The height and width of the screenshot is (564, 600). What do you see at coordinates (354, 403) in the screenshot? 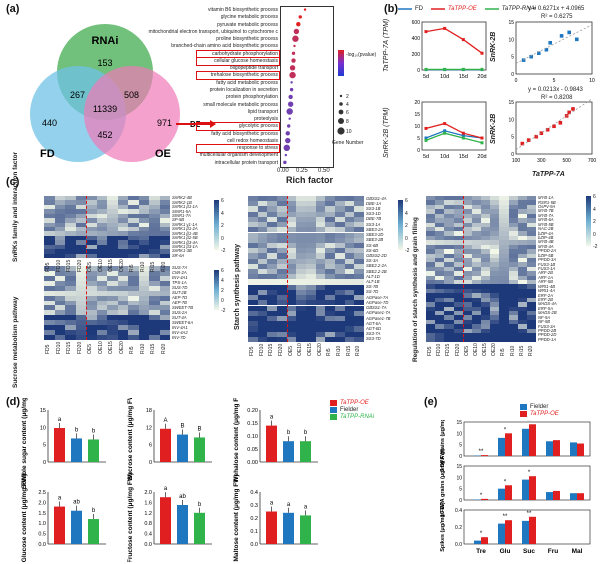
I see `d-legend-oe: TaTPP-OE` at bounding box center [354, 403].